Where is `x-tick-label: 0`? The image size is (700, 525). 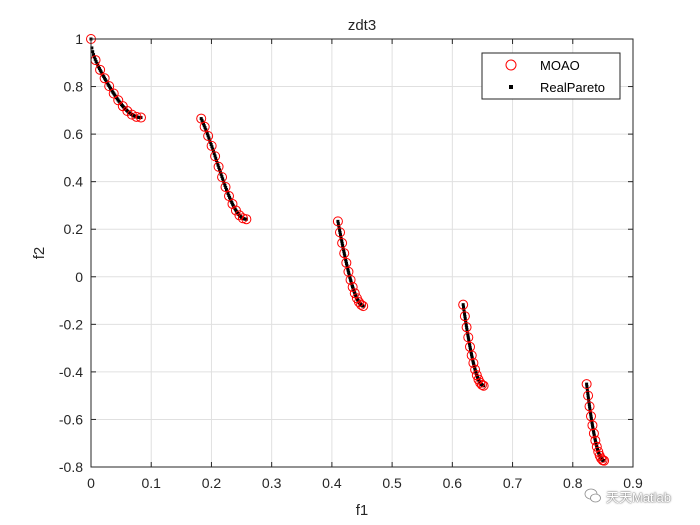
x-tick-label: 0 is located at coordinates (91, 483).